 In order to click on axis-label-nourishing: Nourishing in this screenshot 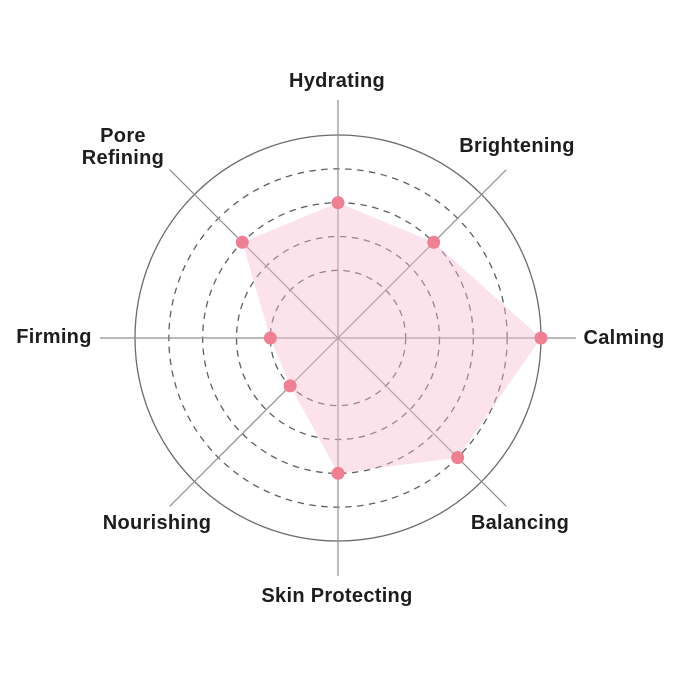, I will do `click(157, 523)`.